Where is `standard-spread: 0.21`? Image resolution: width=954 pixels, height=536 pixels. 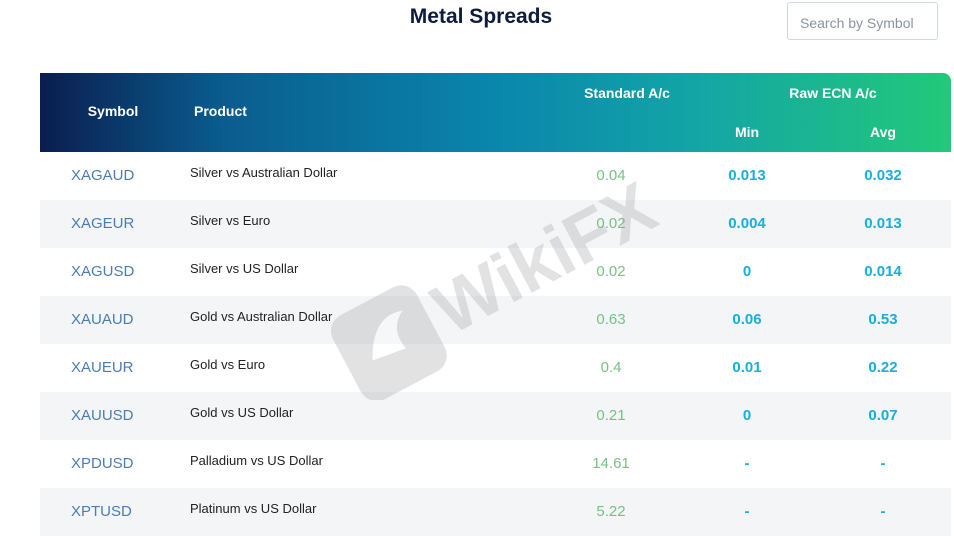
standard-spread: 0.21 is located at coordinates (611, 415).